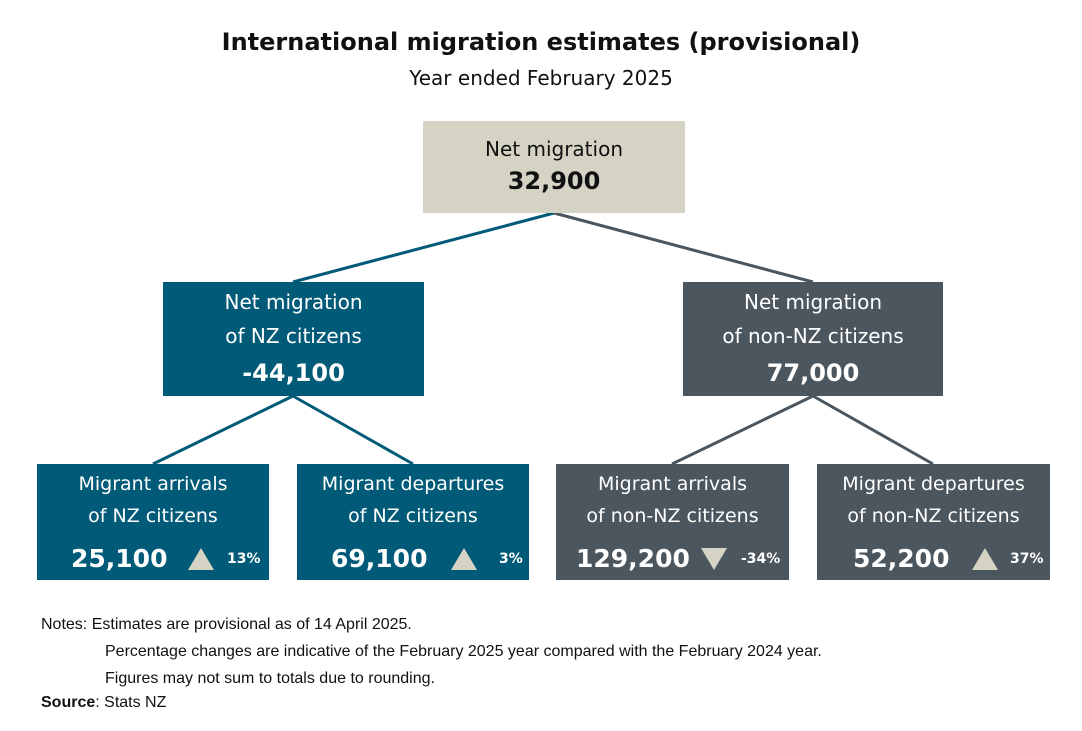 The image size is (1082, 731). Describe the element at coordinates (813, 373) in the screenshot. I see `net-migration-non-nz-value: 77,000` at that location.